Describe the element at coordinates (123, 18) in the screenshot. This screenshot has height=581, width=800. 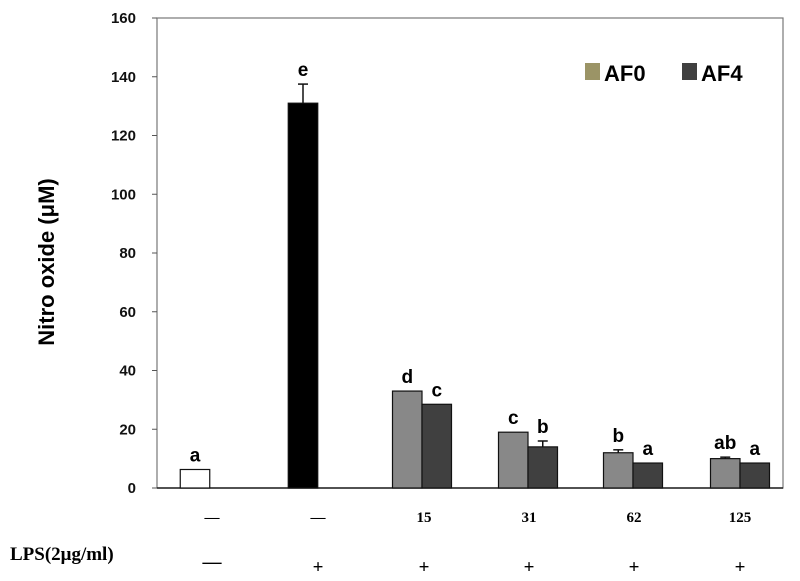
I see `y-tick-label: 160` at that location.